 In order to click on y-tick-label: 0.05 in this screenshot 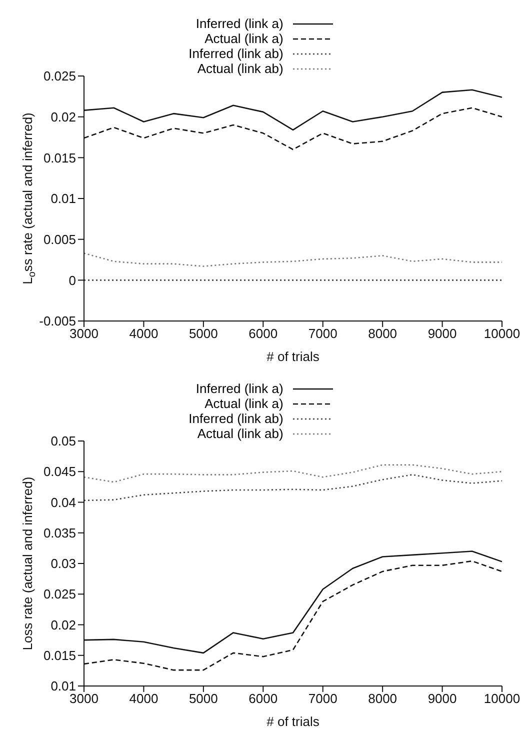, I will do `click(63, 441)`.